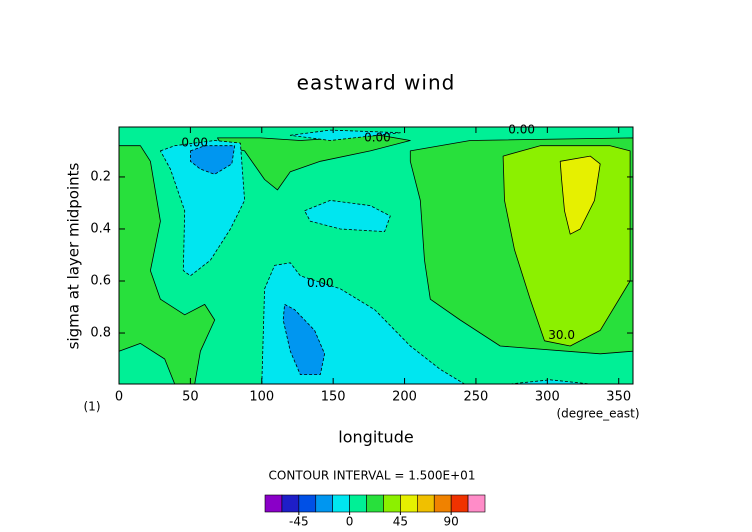  I want to click on x-tick-label: 350, so click(618, 397).